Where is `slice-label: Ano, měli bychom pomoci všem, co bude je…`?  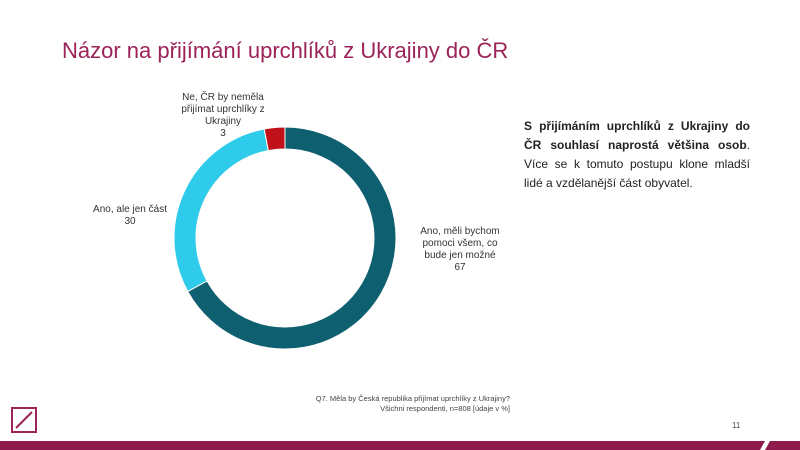
slice-label: Ano, měli bychom pomoci všem, co bude je… is located at coordinates (460, 250).